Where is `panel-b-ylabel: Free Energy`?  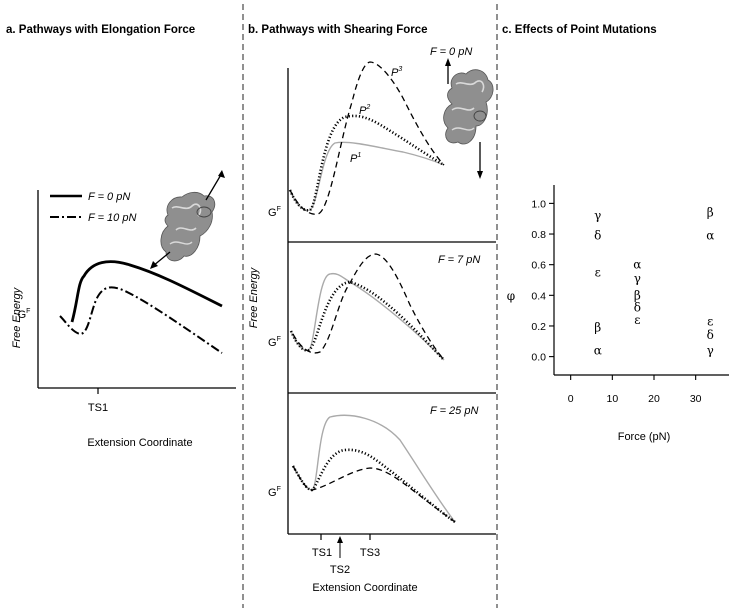
panel-b-ylabel: Free Energy is located at coordinates (254, 297).